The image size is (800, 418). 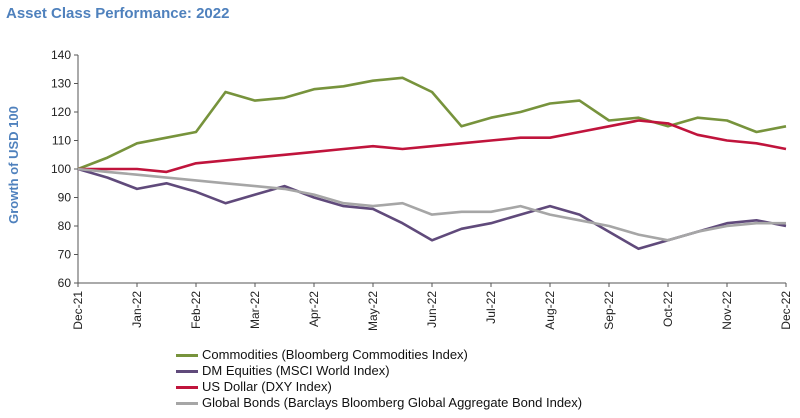 I want to click on x-tick-label: Nov-22, so click(x=727, y=310).